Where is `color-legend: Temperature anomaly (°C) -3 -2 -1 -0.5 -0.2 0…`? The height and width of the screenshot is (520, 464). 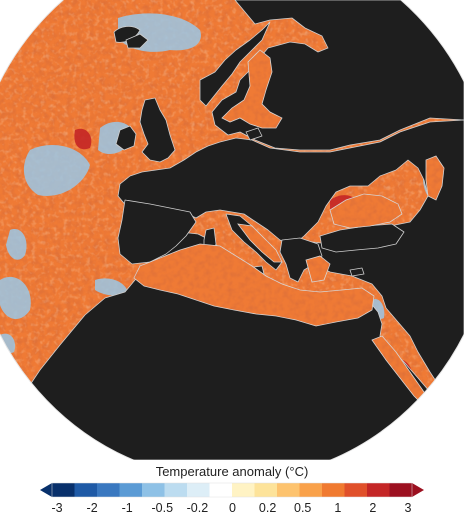
color-legend: Temperature anomaly (°C) -3 -2 -1 -0.5 -0.2 0… is located at coordinates (232, 489).